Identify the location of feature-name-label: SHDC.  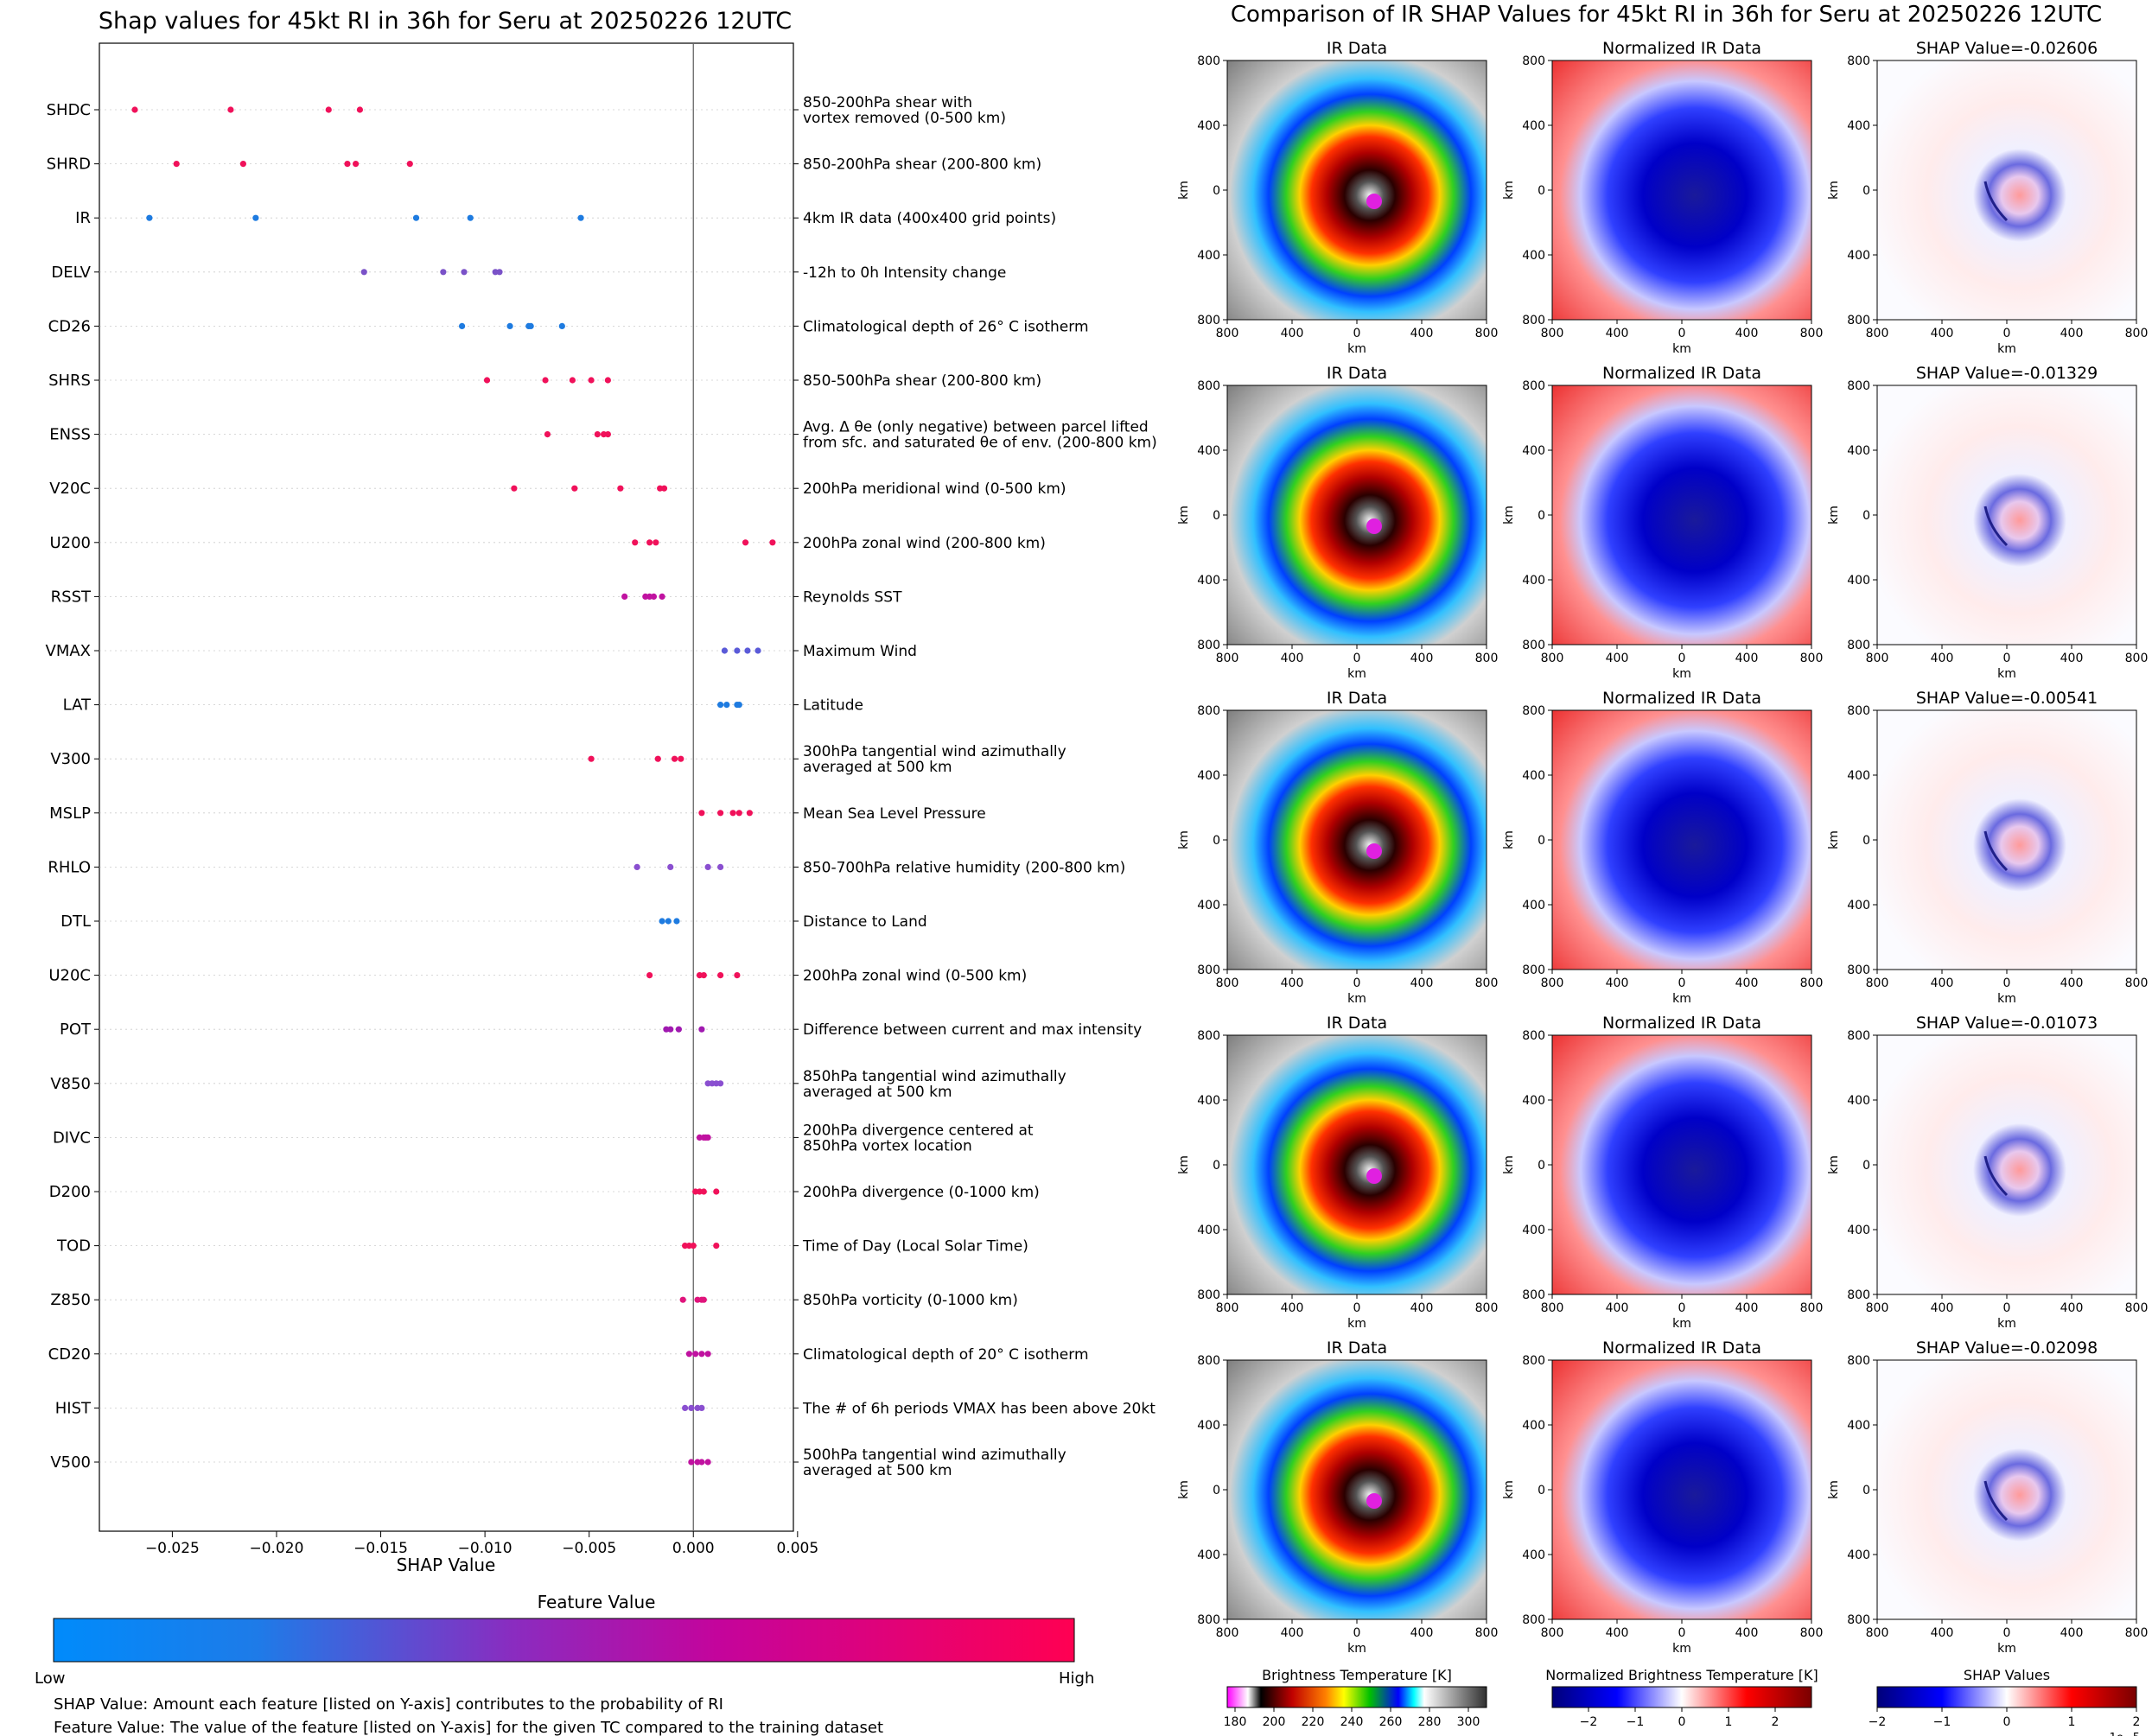
(69, 110).